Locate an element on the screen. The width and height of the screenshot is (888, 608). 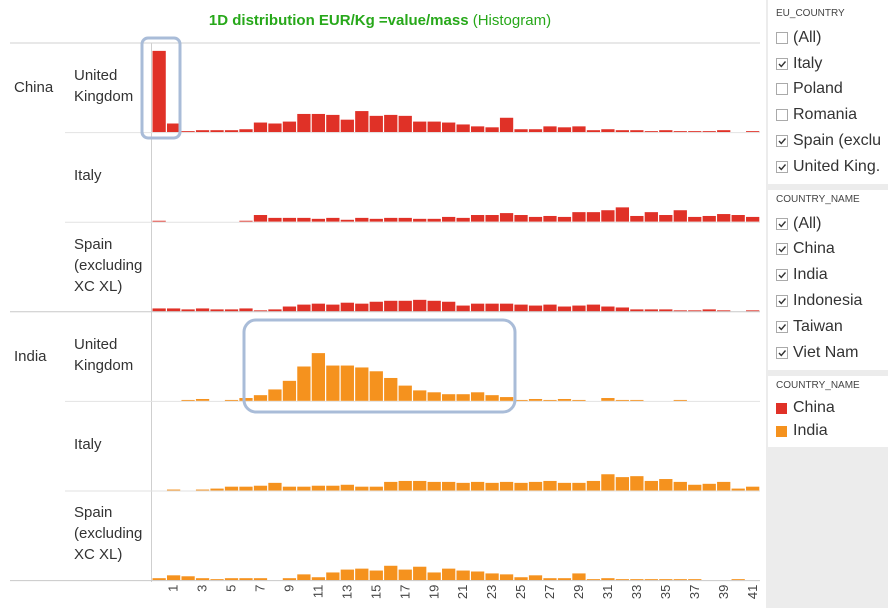
filter-item: Spain (exclu is located at coordinates (832, 141).